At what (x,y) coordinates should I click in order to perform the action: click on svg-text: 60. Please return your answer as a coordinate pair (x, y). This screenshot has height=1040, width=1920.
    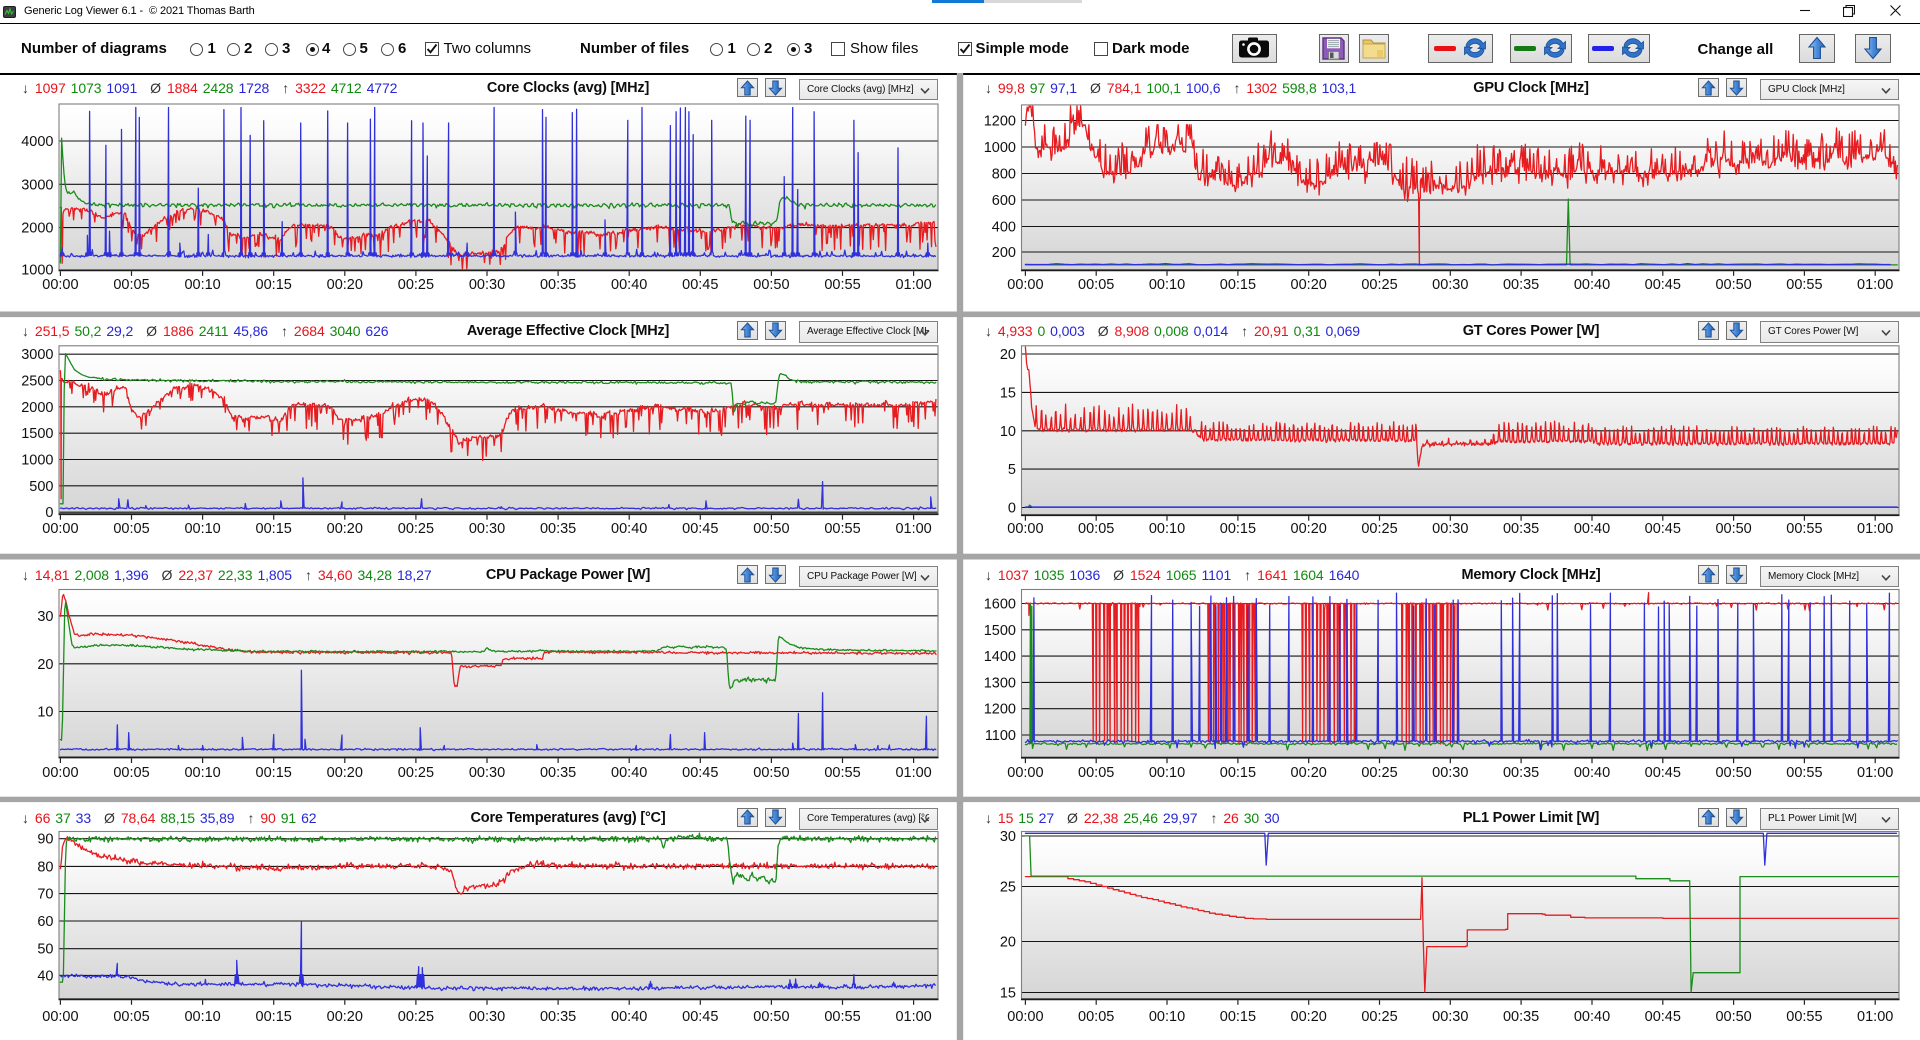
    Looking at the image, I should click on (45, 922).